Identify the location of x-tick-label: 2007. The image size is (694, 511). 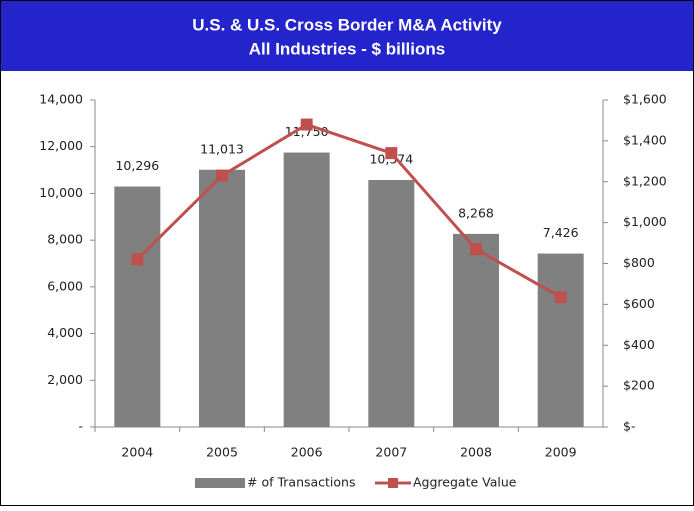
(391, 452).